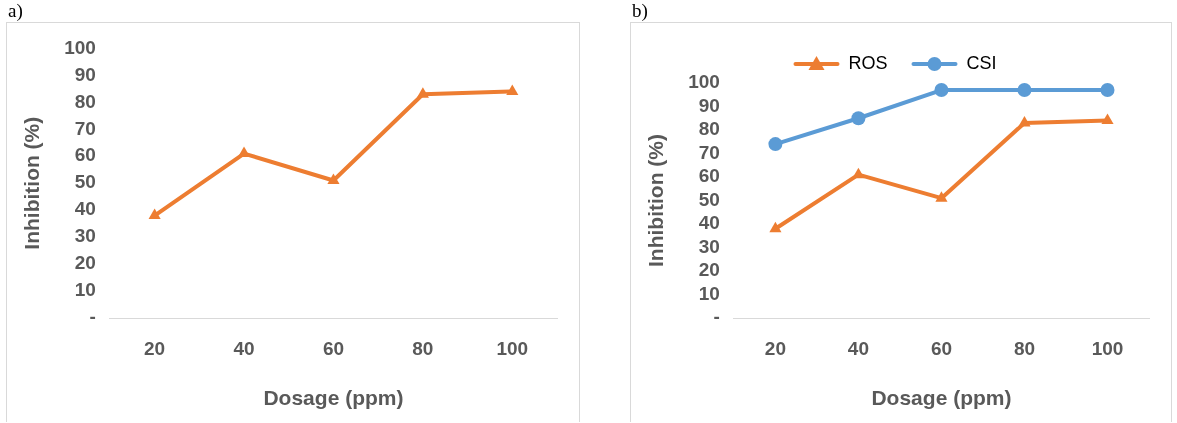 The image size is (1177, 423). Describe the element at coordinates (981, 62) in the screenshot. I see `legend-label: CSI` at that location.